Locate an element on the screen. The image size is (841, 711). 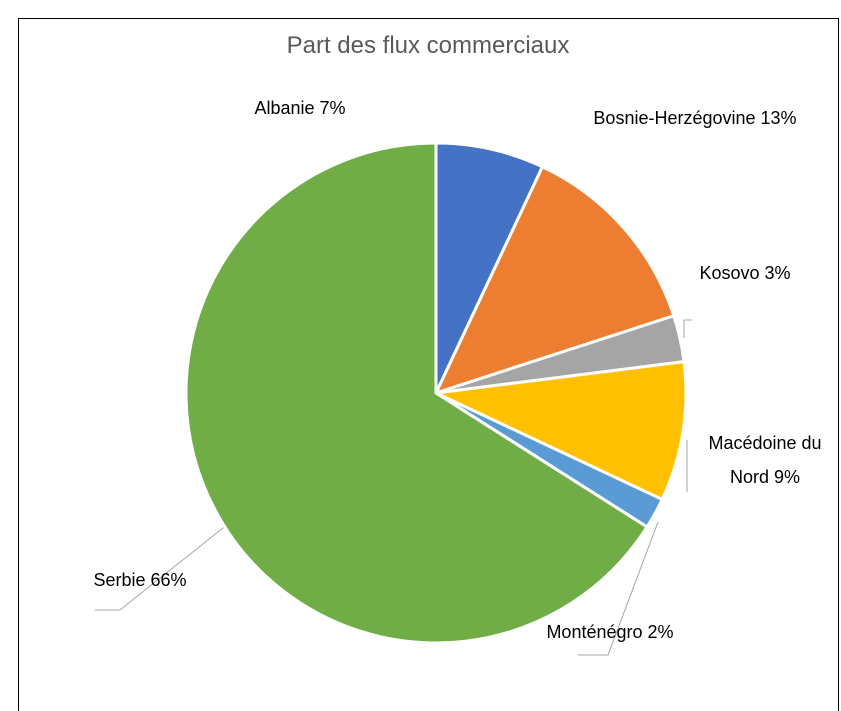
data-label: Serbie 66% is located at coordinates (140, 580).